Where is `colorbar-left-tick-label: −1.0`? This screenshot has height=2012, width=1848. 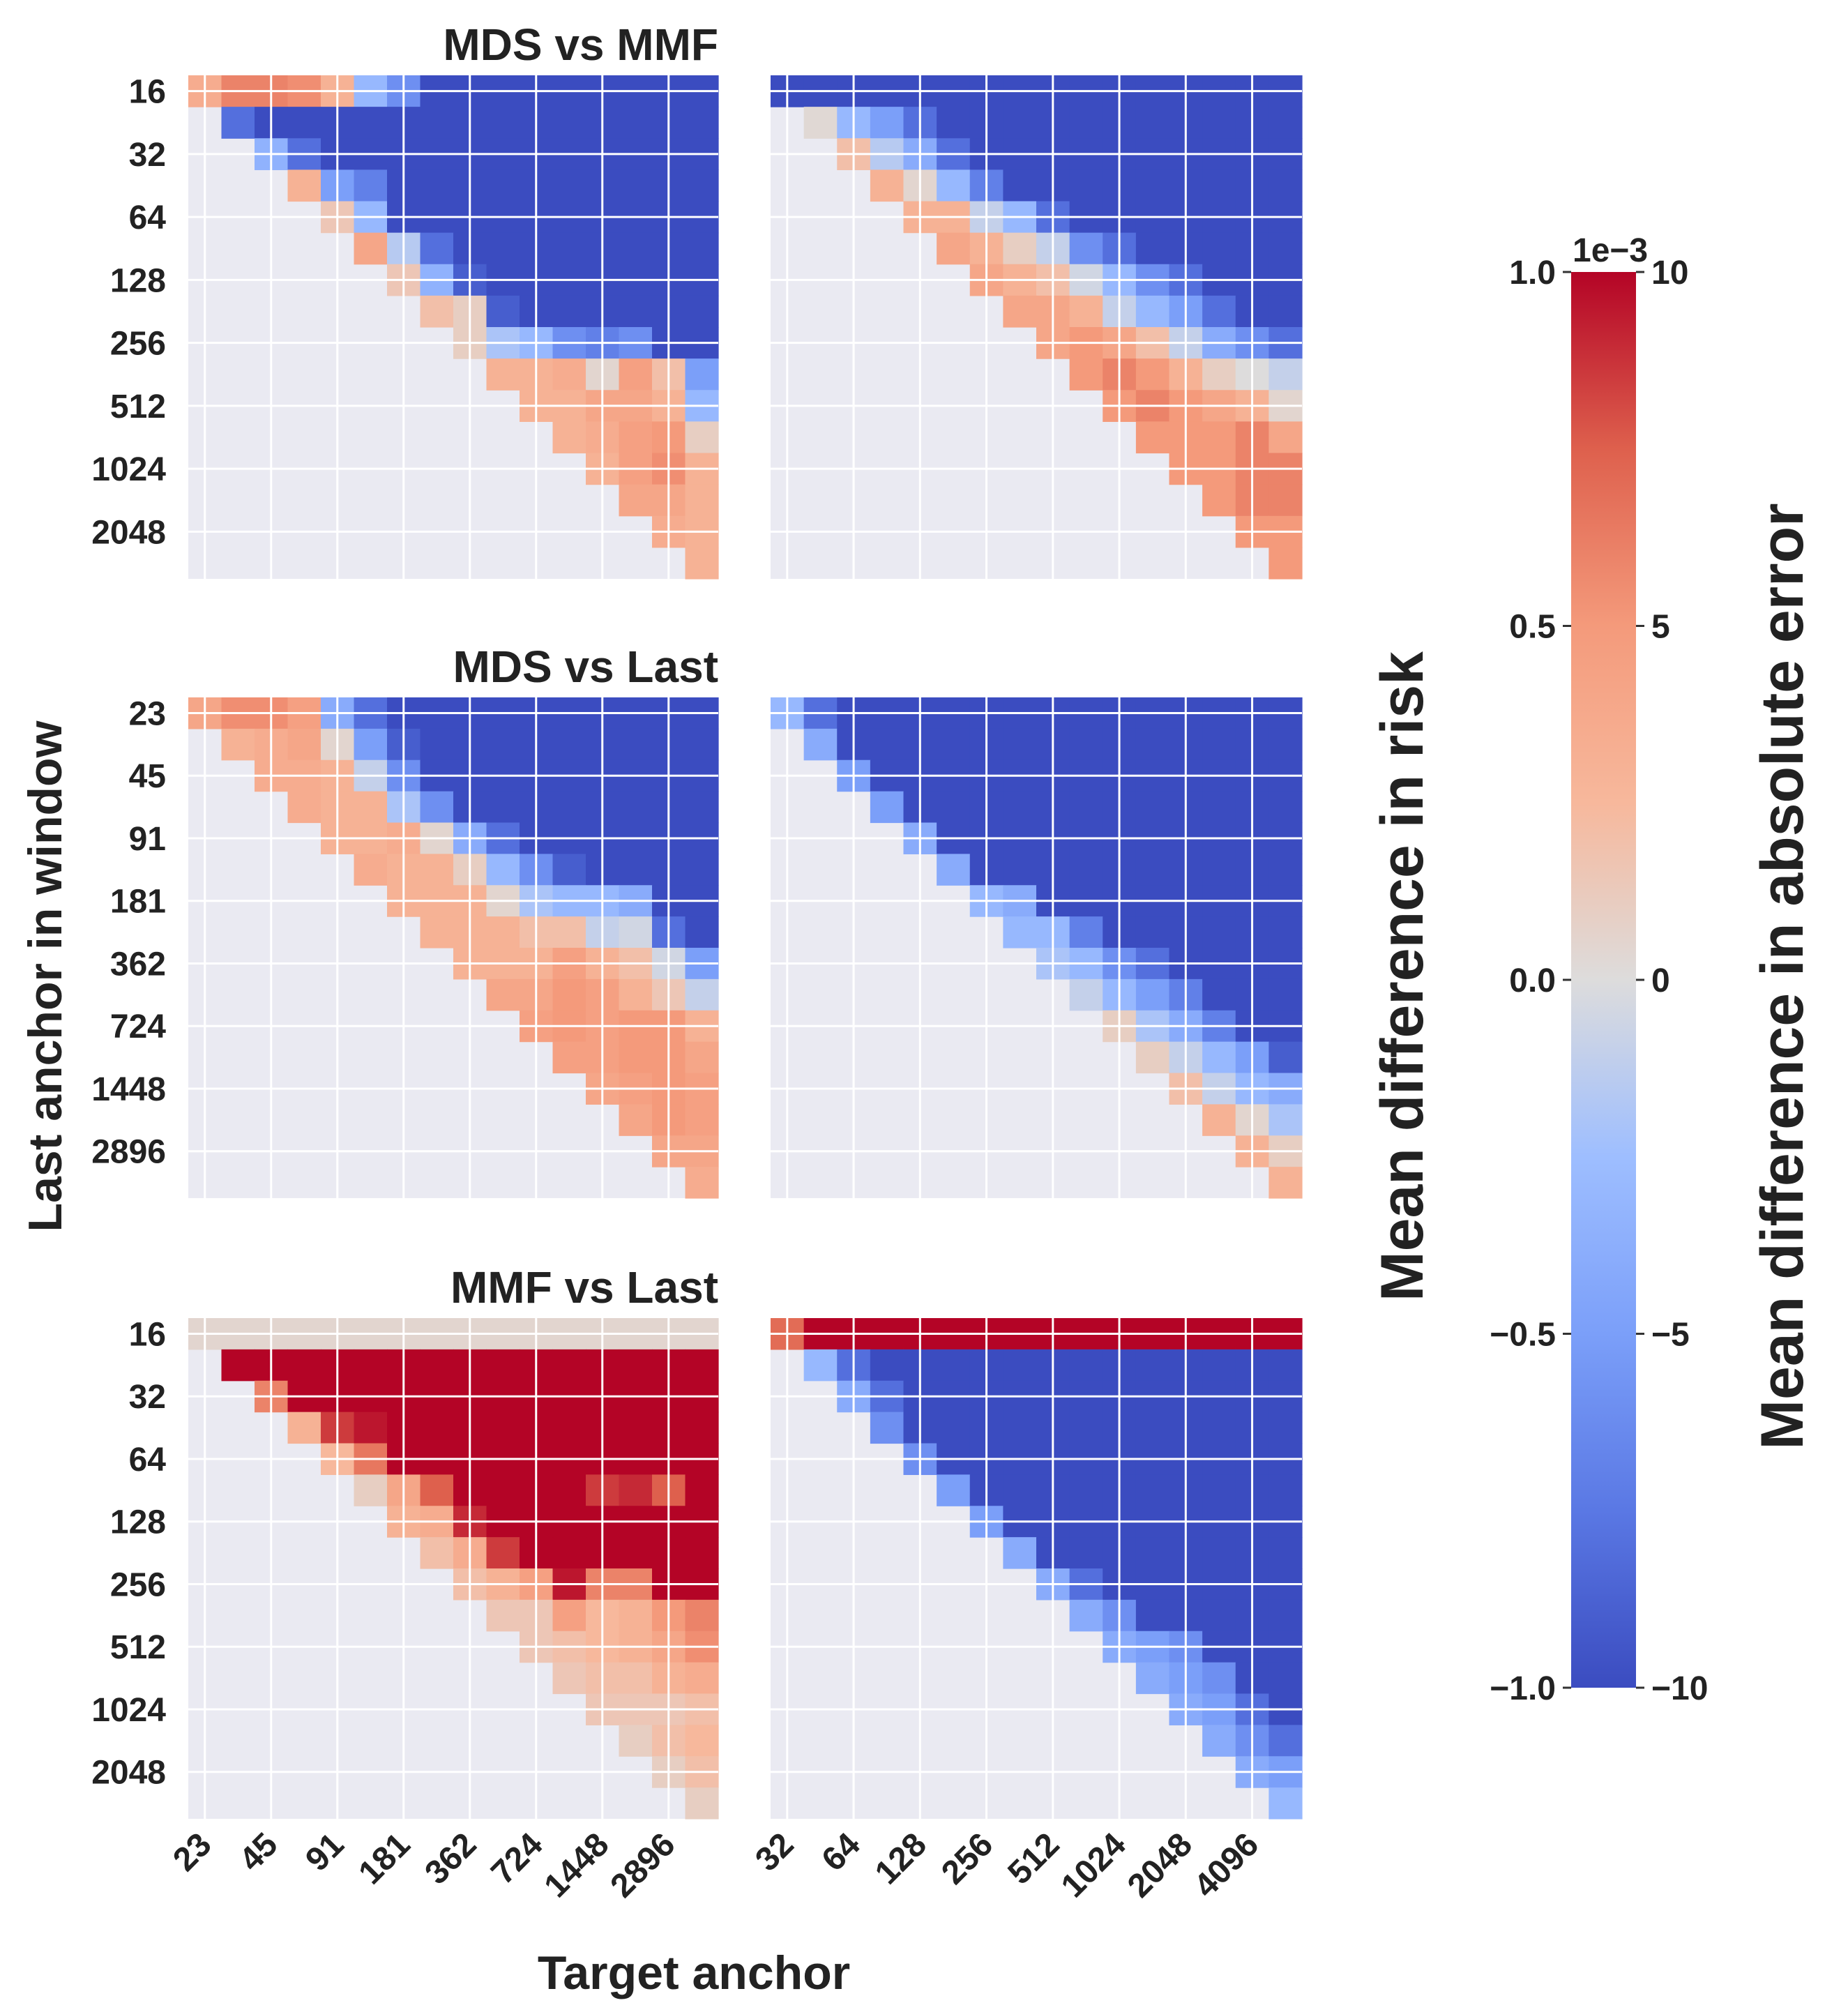
colorbar-left-tick-label: −1.0 is located at coordinates (1523, 1688).